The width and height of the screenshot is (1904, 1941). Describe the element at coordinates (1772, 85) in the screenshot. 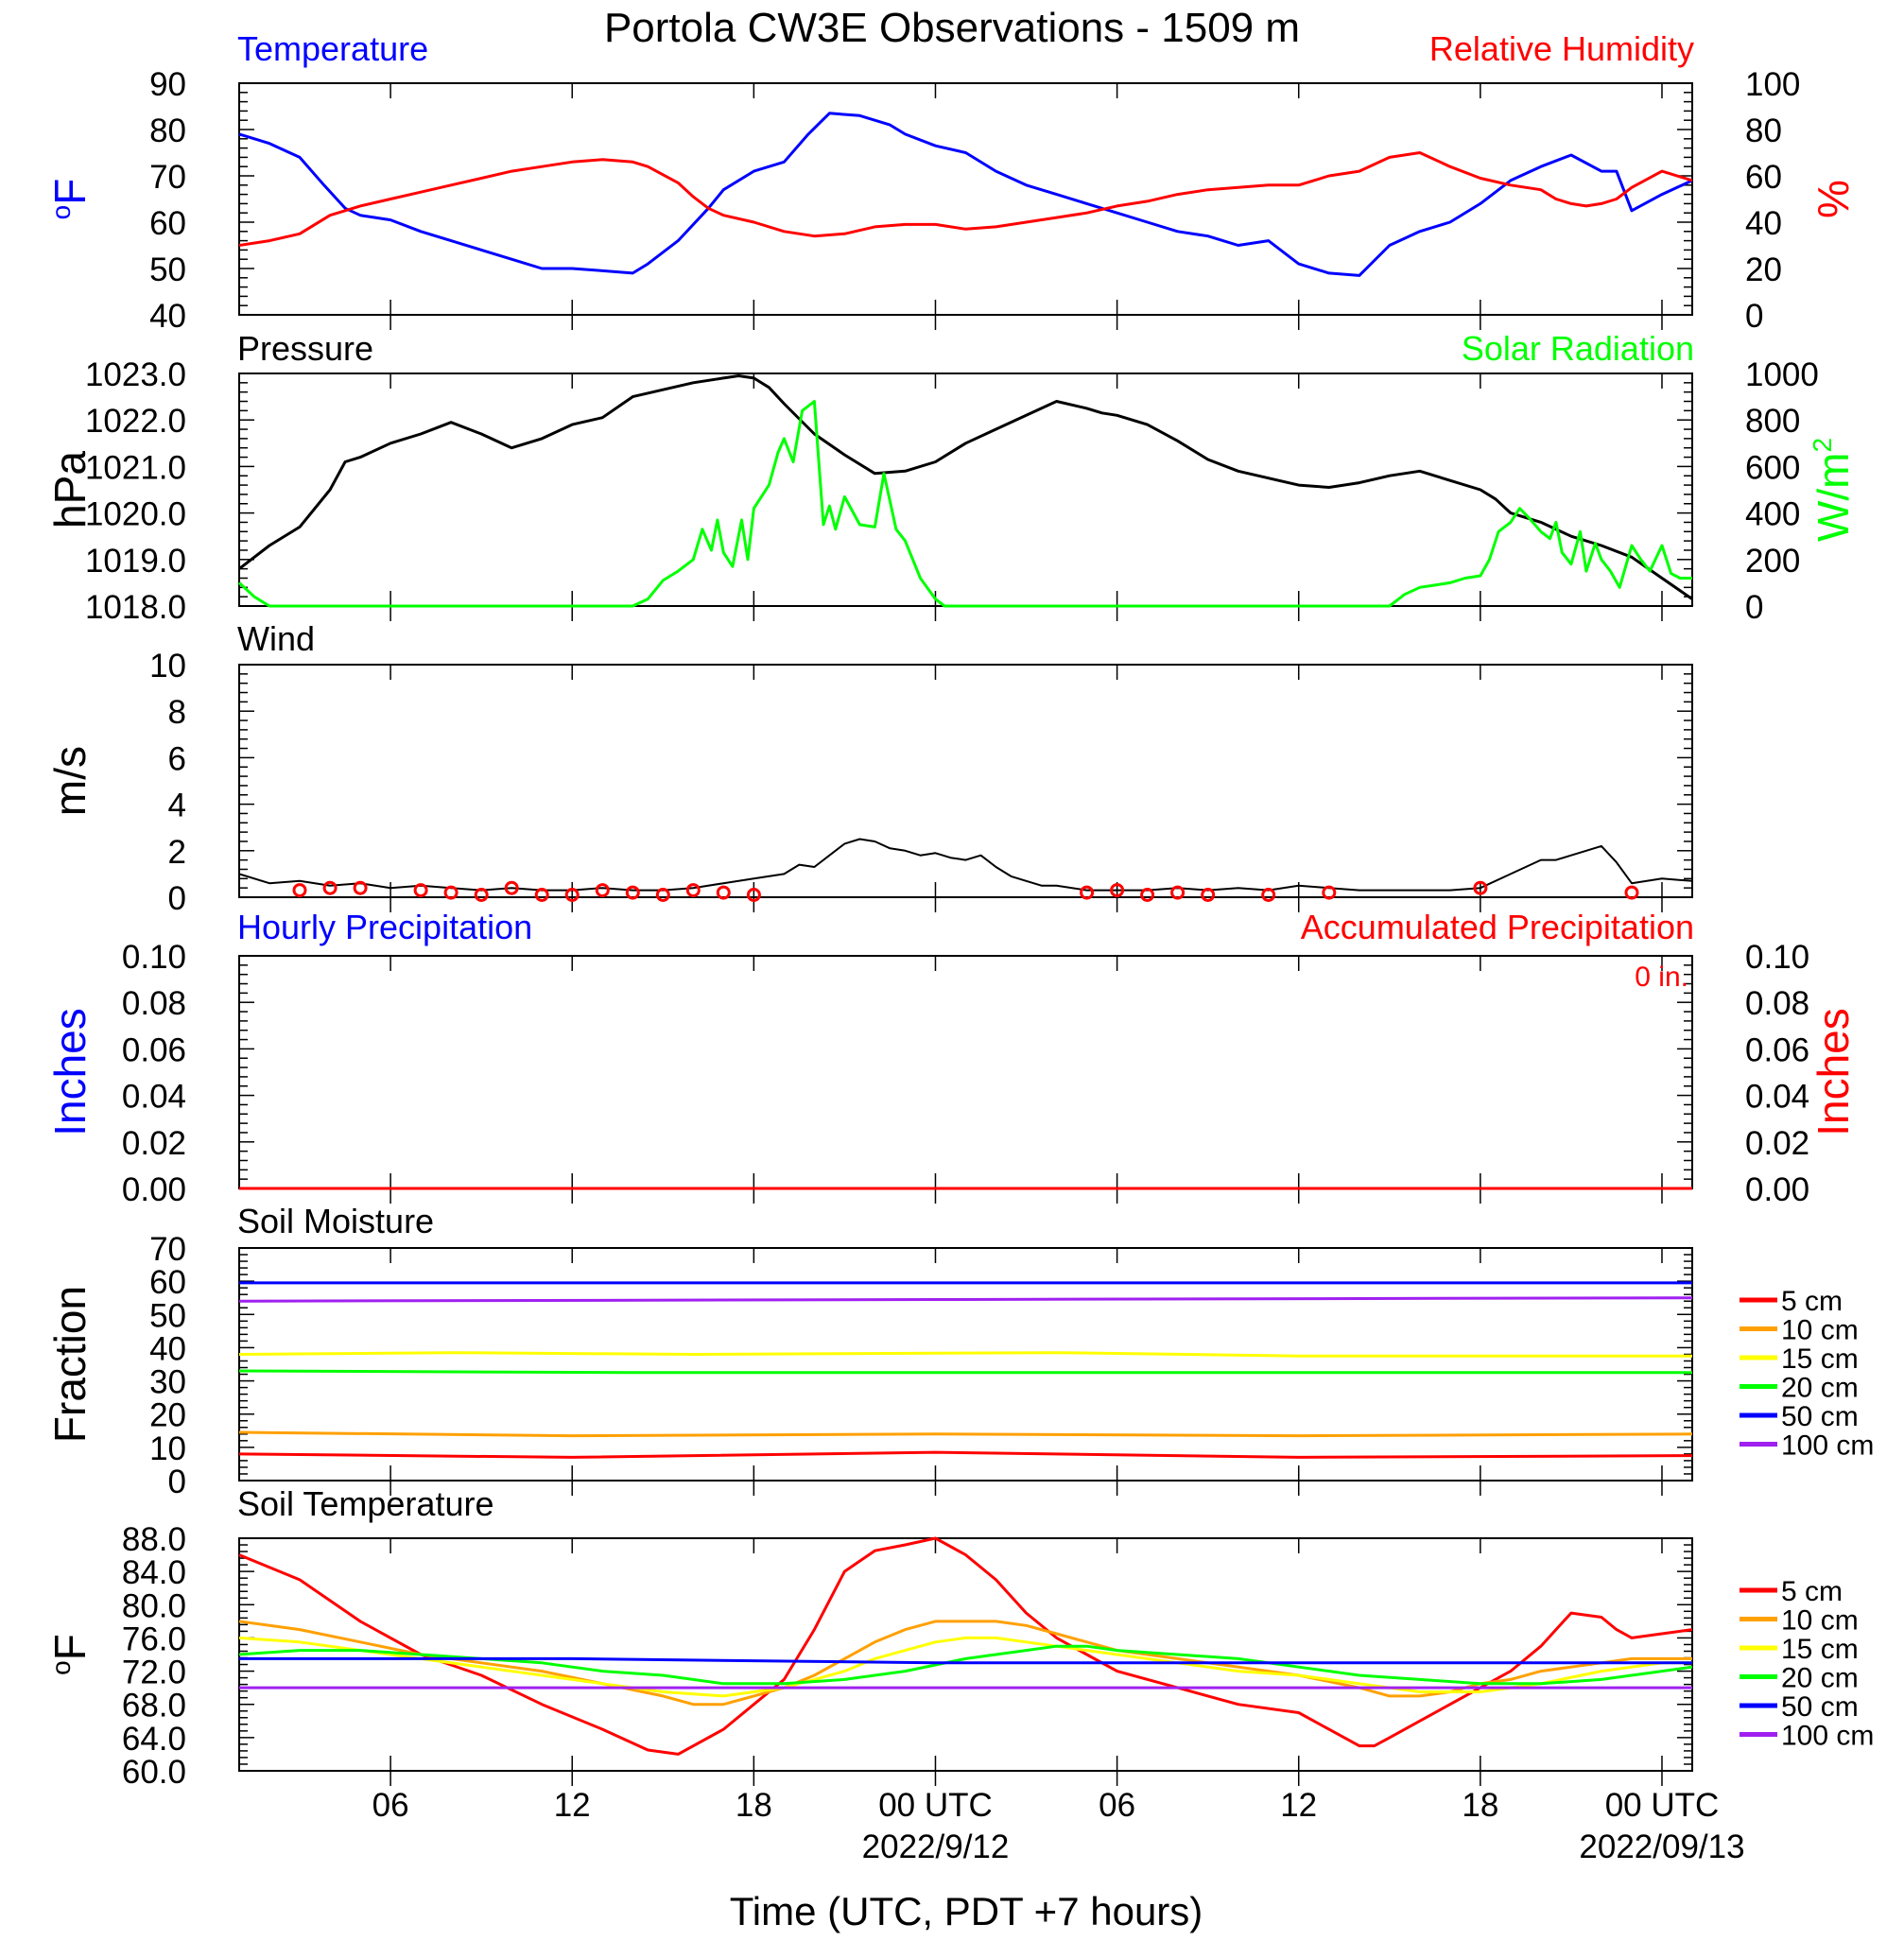

I see `y-tick-label-right: 100` at that location.